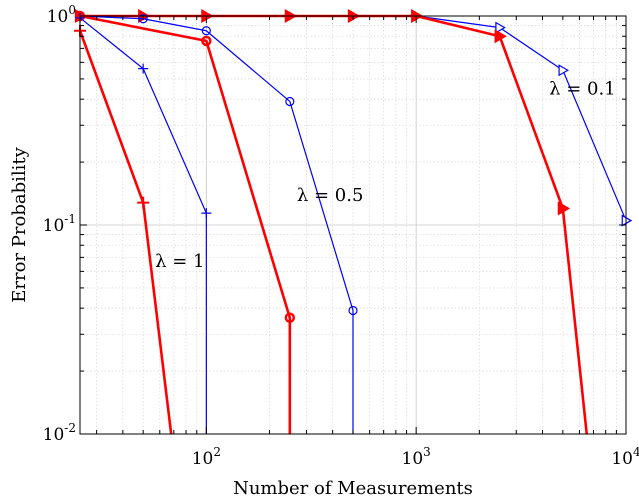 The image size is (639, 500). I want to click on y-tick-label: 10⁰, so click(61, 15).